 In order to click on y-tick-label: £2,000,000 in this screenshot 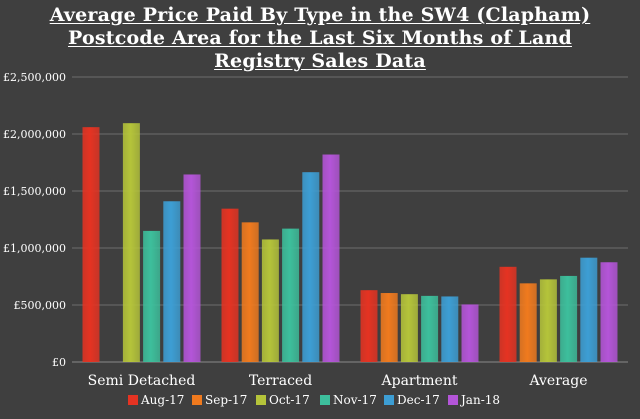, I will do `click(34, 134)`.